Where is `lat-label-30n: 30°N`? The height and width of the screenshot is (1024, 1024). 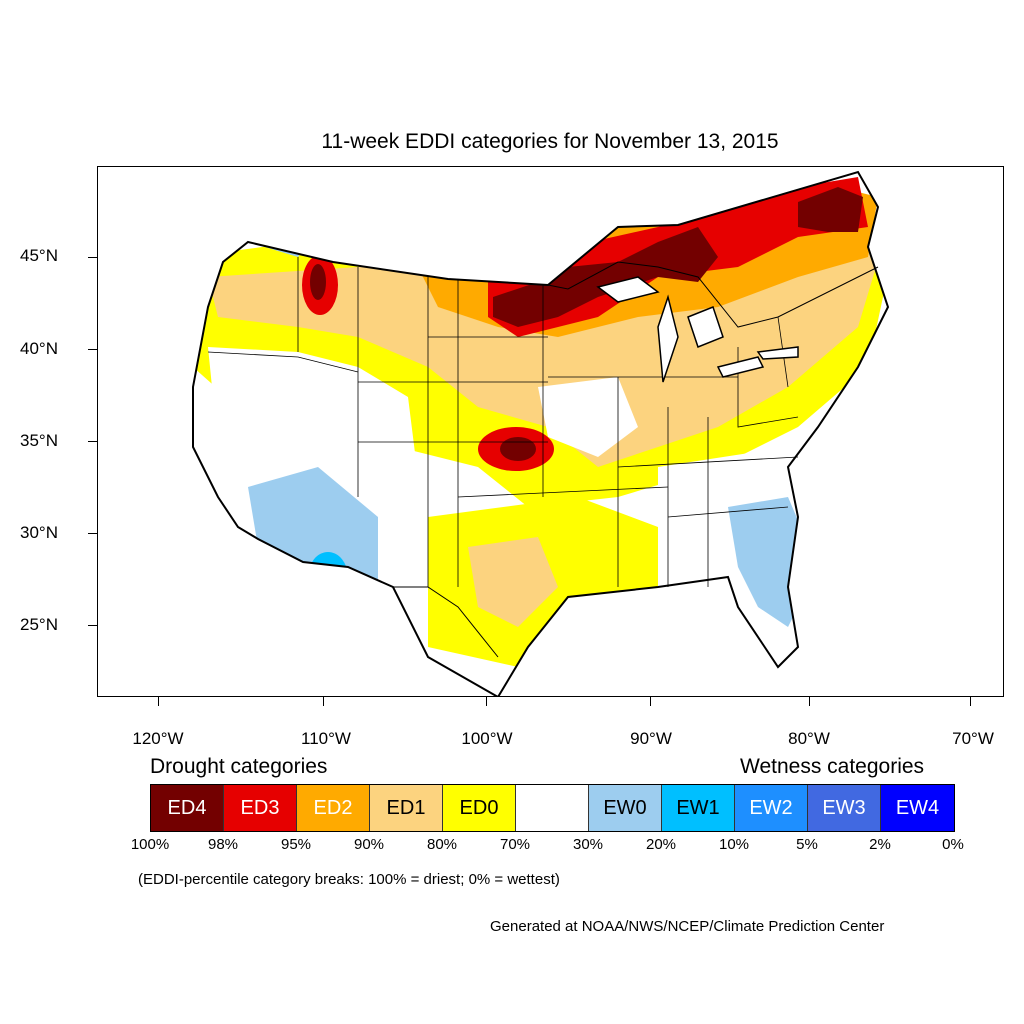
lat-label-30n: 30°N is located at coordinates (39, 532).